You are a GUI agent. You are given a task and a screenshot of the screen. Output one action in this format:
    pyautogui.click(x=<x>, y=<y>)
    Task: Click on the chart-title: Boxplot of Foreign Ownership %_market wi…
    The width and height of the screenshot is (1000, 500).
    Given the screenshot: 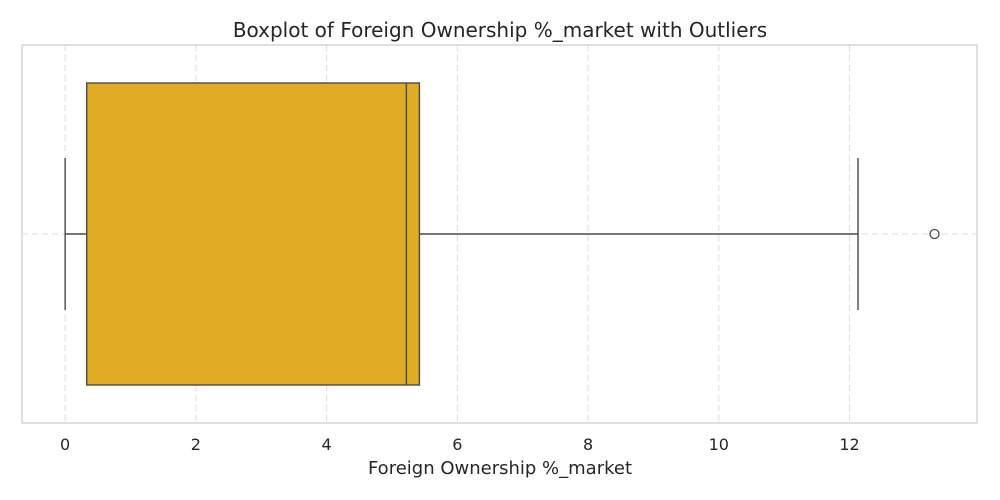 What is the action you would take?
    pyautogui.click(x=500, y=30)
    